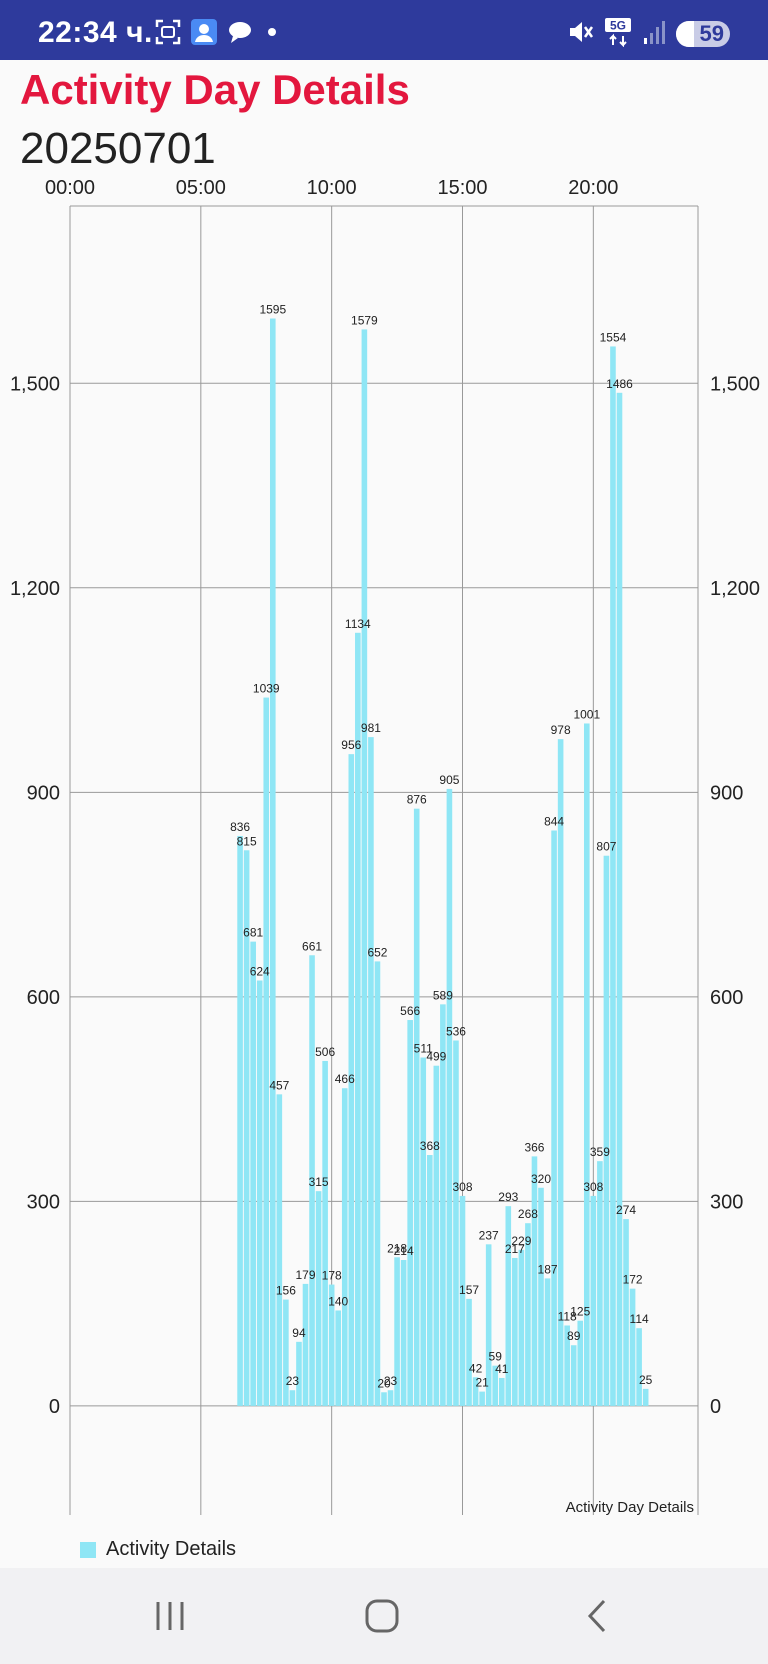  I want to click on bar-value-label: 978, so click(561, 730).